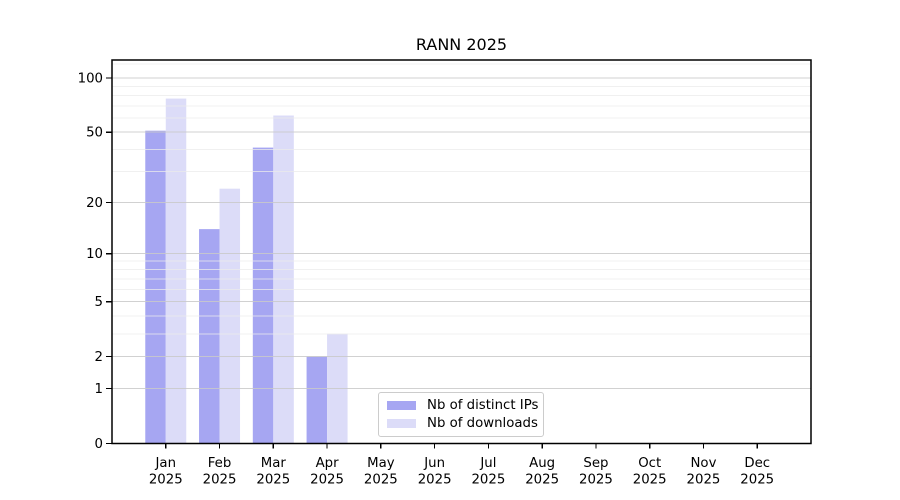 This screenshot has width=900, height=500. What do you see at coordinates (94, 133) in the screenshot?
I see `y-tick-label: 50` at bounding box center [94, 133].